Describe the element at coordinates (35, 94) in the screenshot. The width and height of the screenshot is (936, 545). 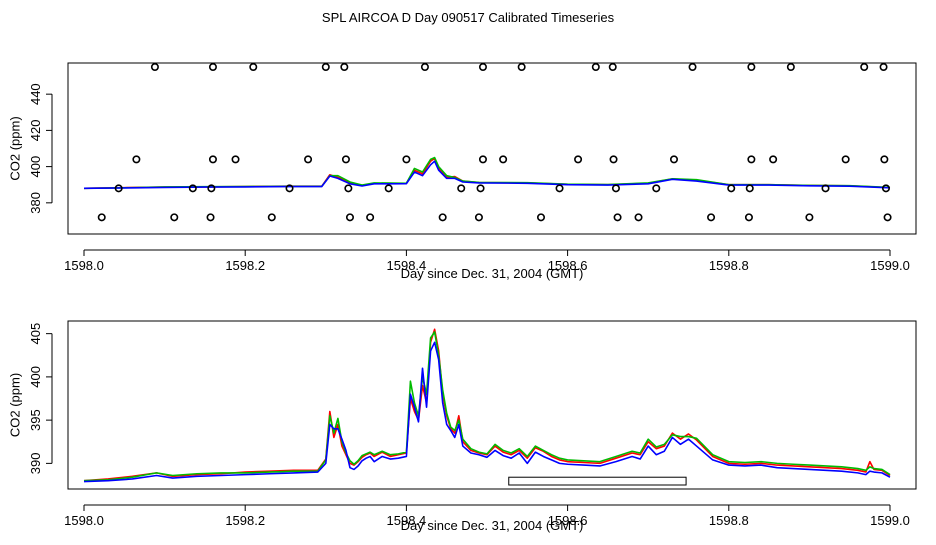
I see `y-tick-label: 440` at that location.